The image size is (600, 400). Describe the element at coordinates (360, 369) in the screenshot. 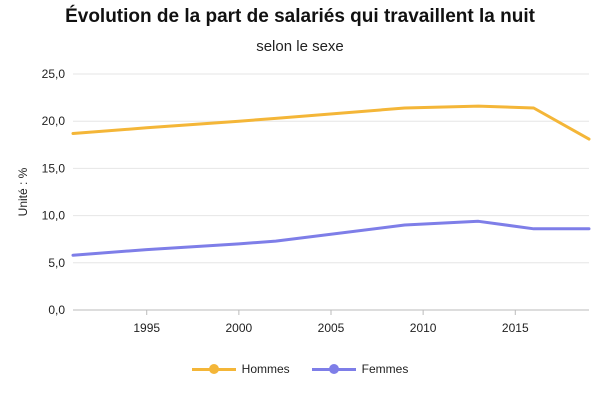

I see `legend-item-femmes: Femmes` at that location.